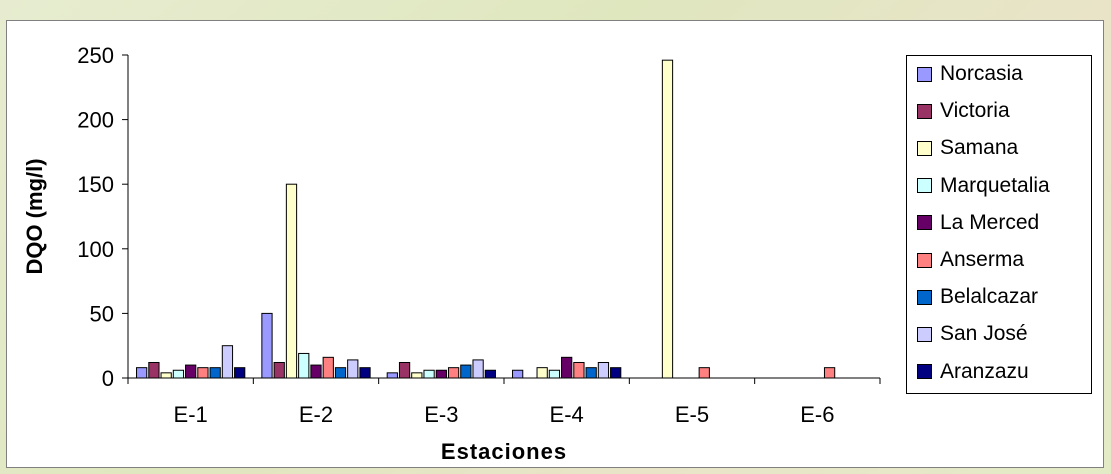 The width and height of the screenshot is (1111, 474). I want to click on legend-label: Victoria, so click(975, 111).